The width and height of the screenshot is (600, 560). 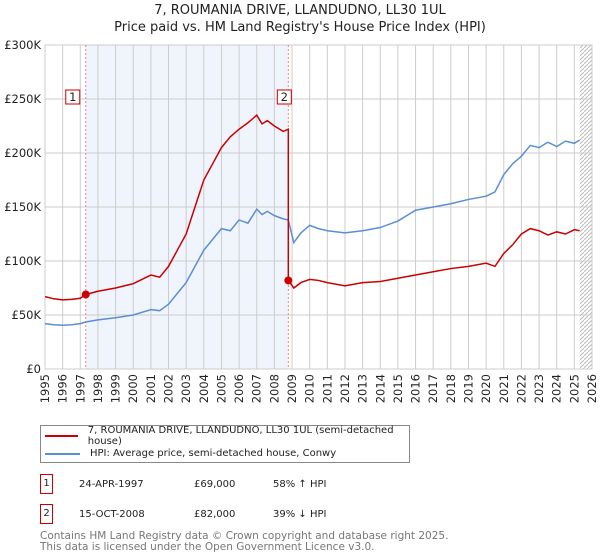 I want to click on x-tick-label: 1996, so click(x=63, y=388).